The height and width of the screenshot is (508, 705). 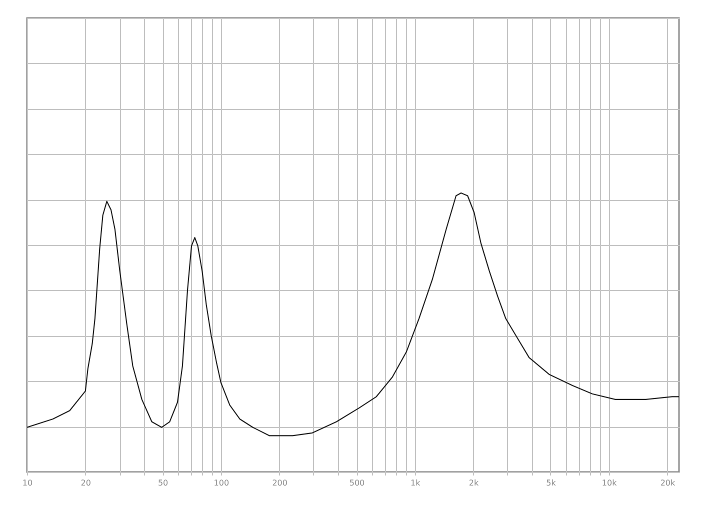 I want to click on x-tick-label: 50, so click(x=163, y=483).